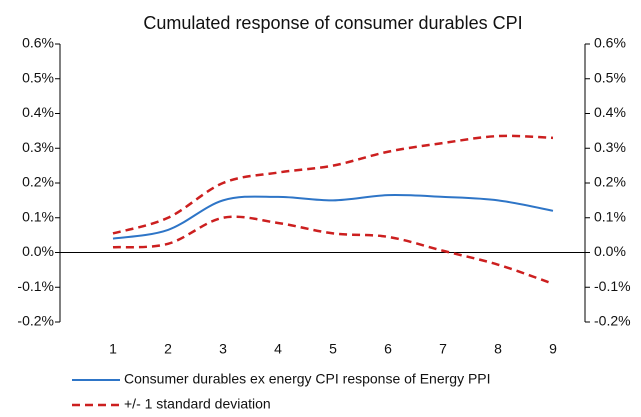 The width and height of the screenshot is (641, 417). Describe the element at coordinates (612, 286) in the screenshot. I see `y2-tick-label: -0.1%` at that location.